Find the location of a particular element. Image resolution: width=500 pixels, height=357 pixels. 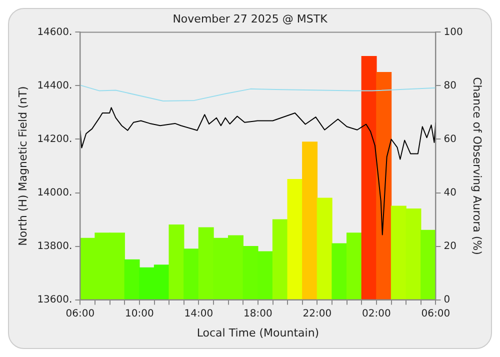

y-tick-label: 13800. is located at coordinates (54, 246).